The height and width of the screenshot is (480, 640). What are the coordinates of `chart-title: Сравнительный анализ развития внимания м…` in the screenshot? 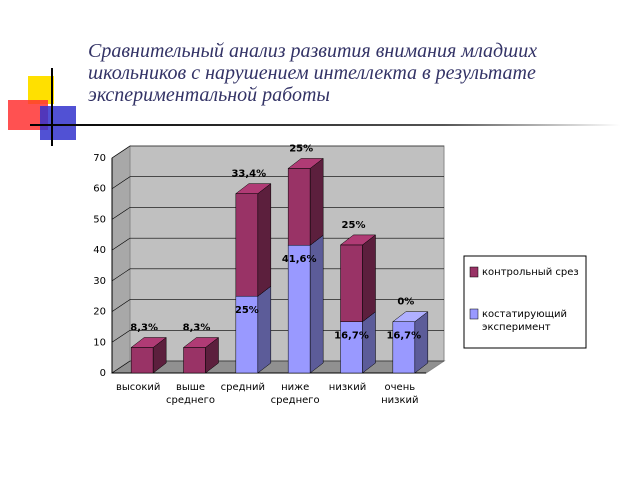 It's located at (313, 73).